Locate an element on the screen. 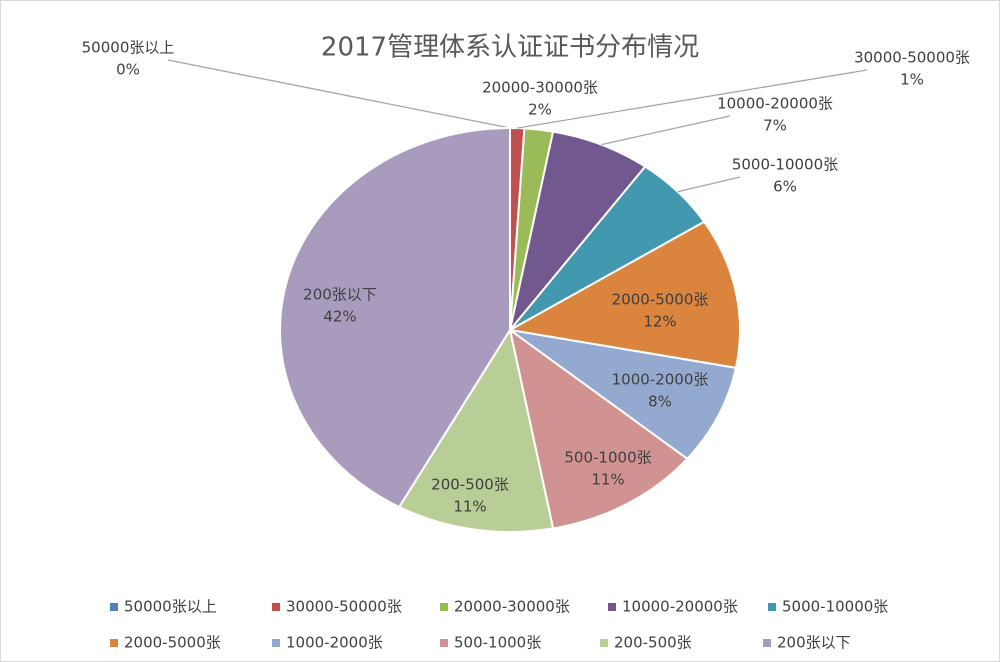 This screenshot has width=1000, height=662. data-label-name: 50000张以上 is located at coordinates (128, 48).